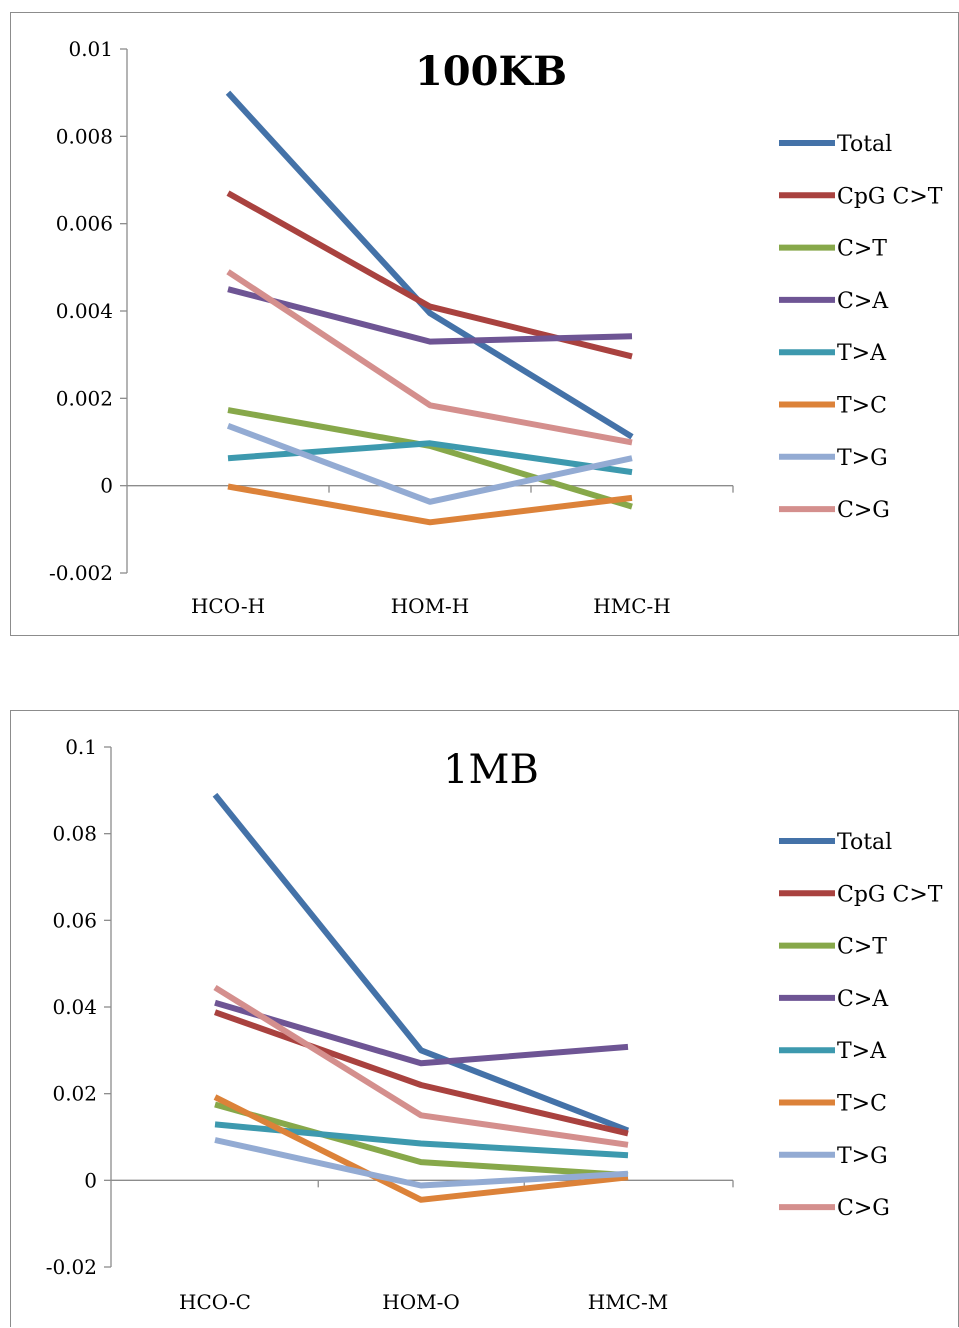 This screenshot has height=1328, width=959. Describe the element at coordinates (81, 573) in the screenshot. I see `y-tick-label: -0.002` at that location.